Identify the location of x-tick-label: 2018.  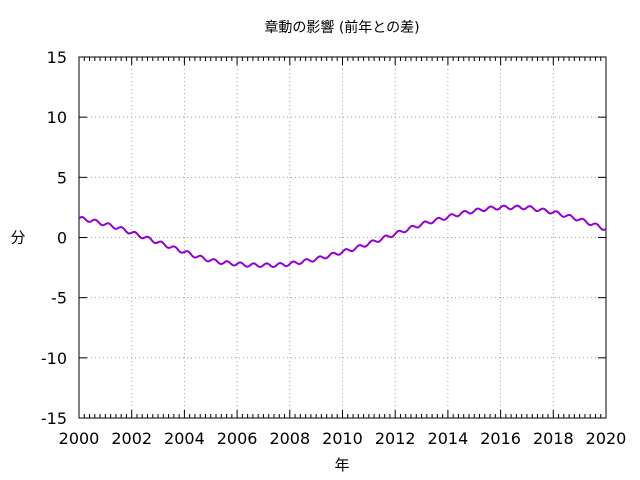
(553, 438).